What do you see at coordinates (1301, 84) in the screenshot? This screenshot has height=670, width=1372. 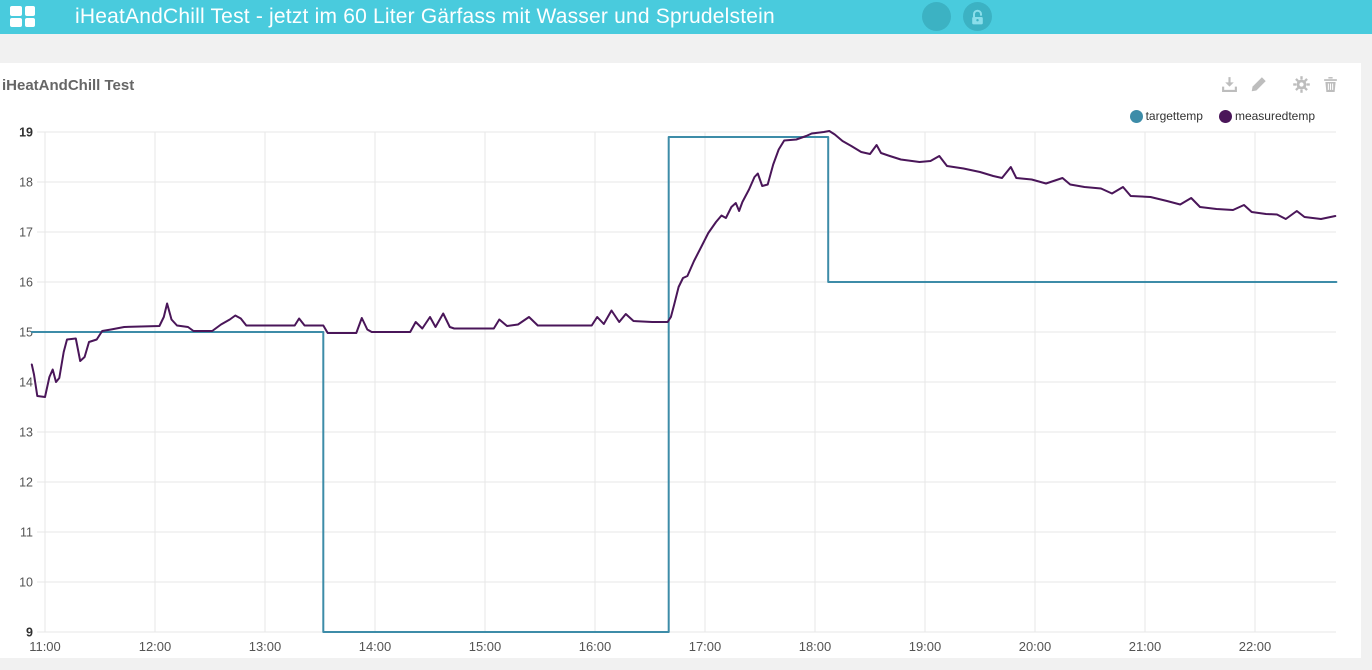 I see `settings-gear-icon` at bounding box center [1301, 84].